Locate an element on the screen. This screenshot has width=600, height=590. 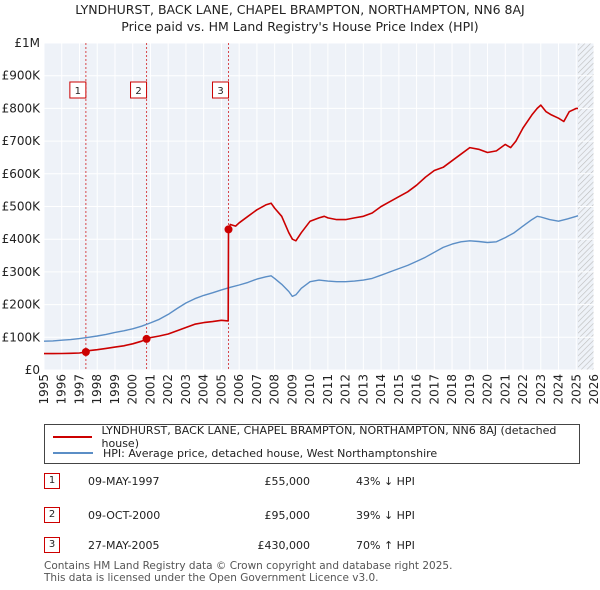
x-tick-label: 2009 is located at coordinates (292, 389).